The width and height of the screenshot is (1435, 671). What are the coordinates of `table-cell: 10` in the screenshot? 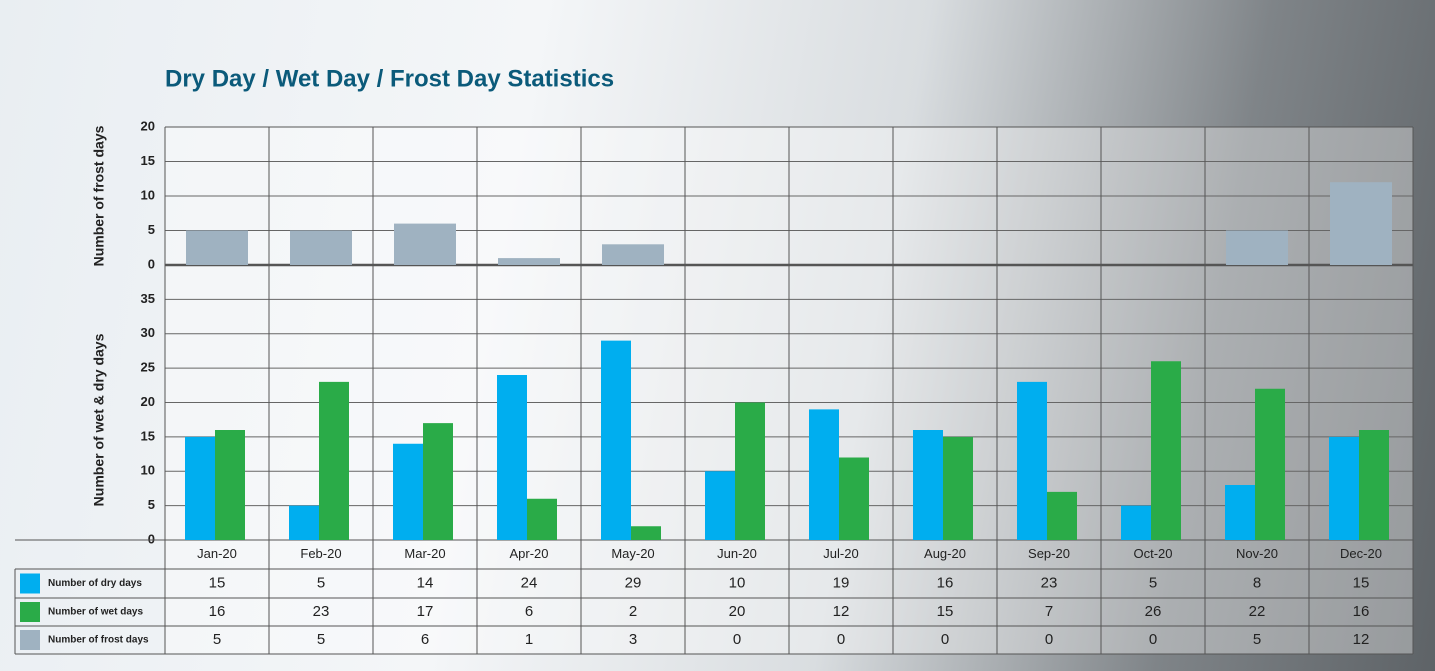 It's located at (737, 582).